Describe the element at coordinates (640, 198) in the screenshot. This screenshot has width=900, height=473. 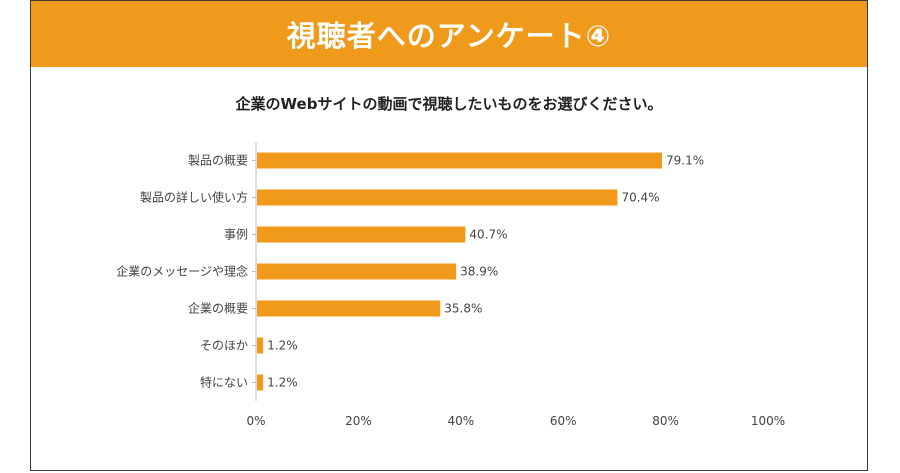
I see `data-label: 70.4%` at that location.